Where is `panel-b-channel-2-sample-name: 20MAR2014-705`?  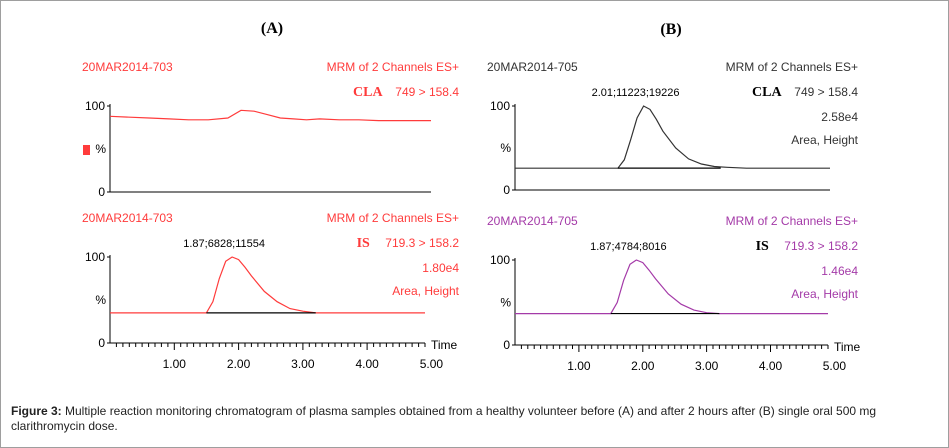 panel-b-channel-2-sample-name: 20MAR2014-705 is located at coordinates (532, 221).